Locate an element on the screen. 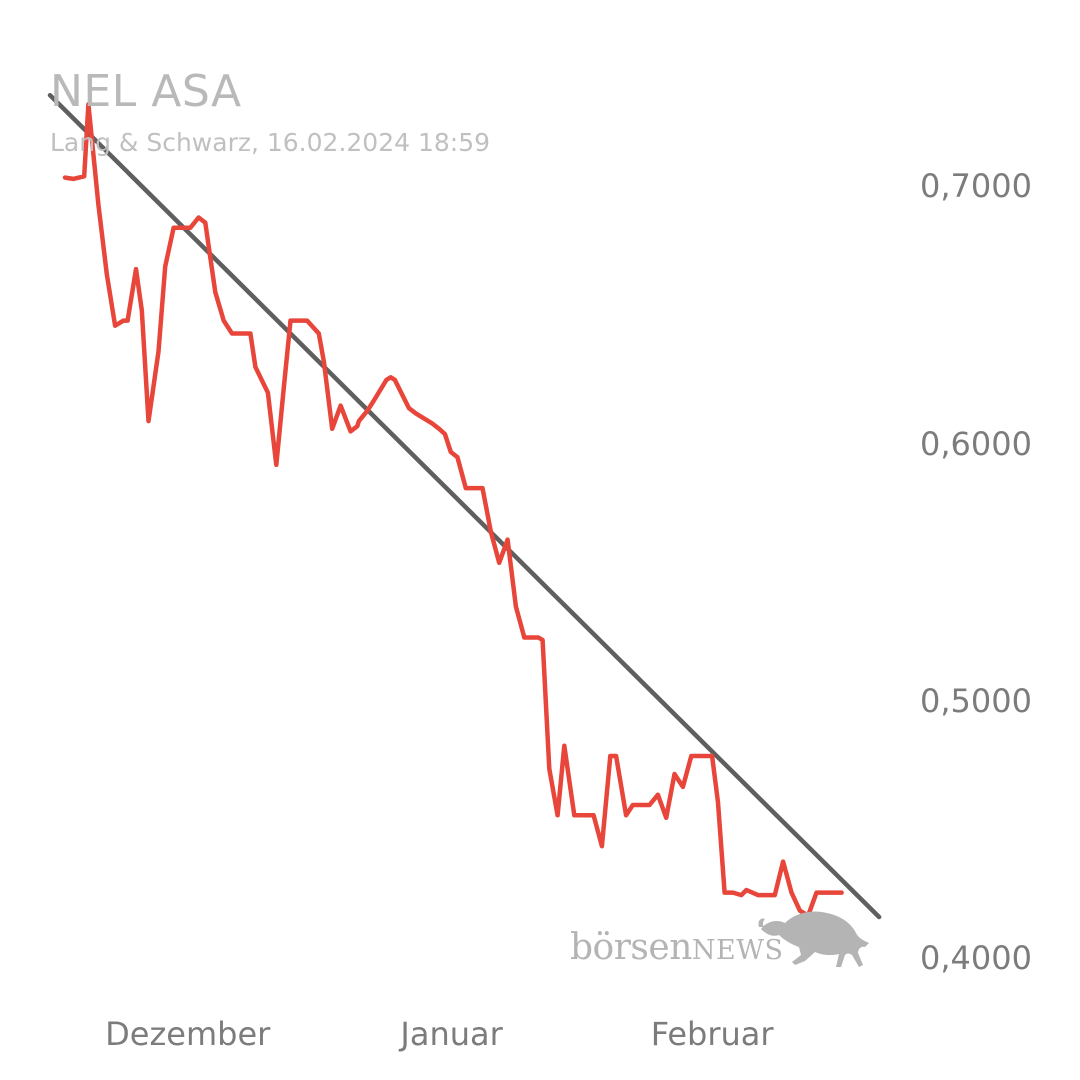 This screenshot has width=1080, height=1080. watermark-text: börsenNEWS is located at coordinates (677, 947).